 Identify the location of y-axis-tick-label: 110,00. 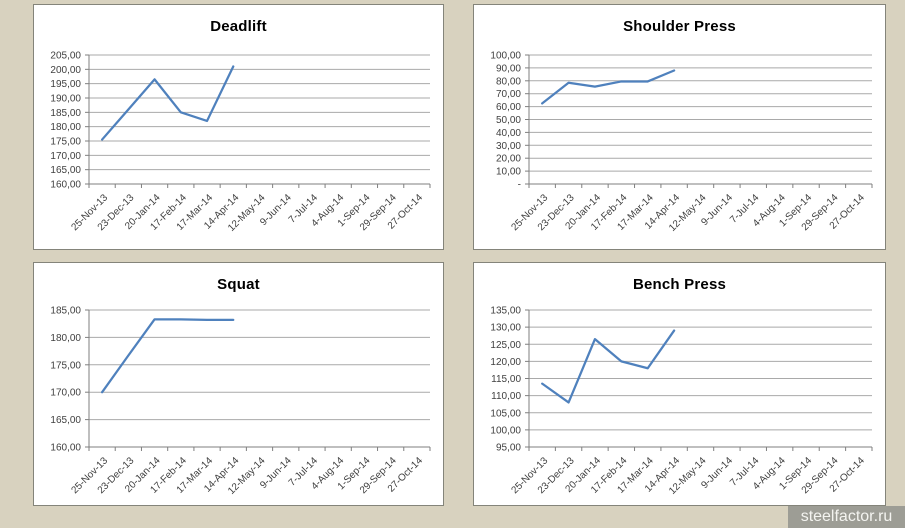
(506, 396).